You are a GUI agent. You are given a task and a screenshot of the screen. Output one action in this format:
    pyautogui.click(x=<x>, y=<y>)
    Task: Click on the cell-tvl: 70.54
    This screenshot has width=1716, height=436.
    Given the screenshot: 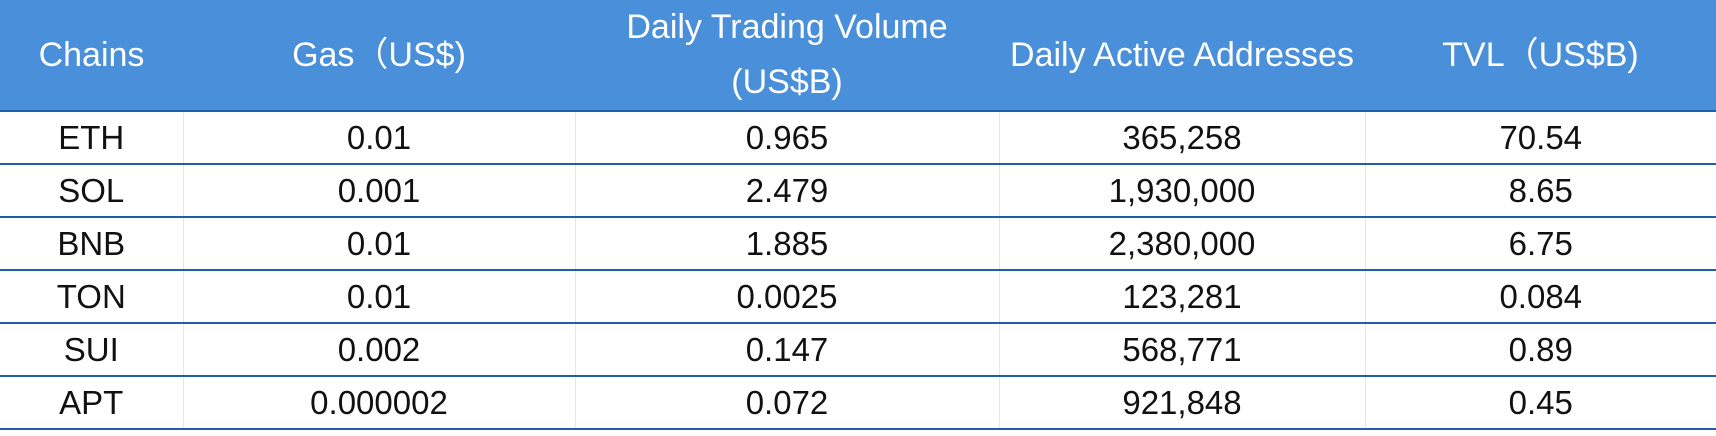 What is the action you would take?
    pyautogui.click(x=1540, y=138)
    